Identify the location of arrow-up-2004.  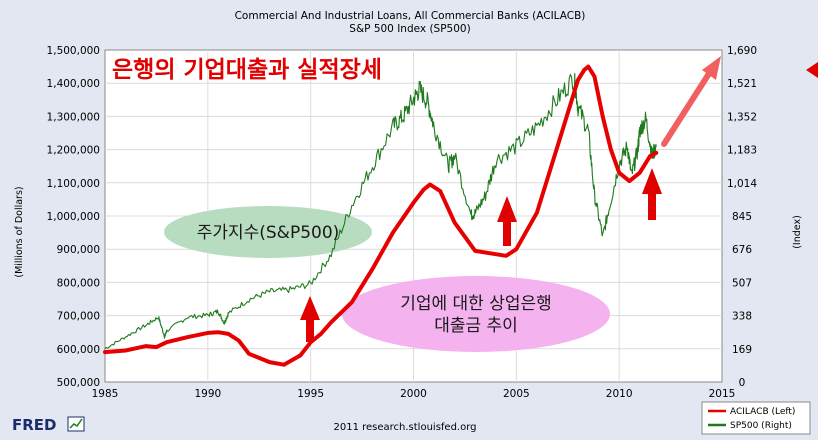
(507, 221).